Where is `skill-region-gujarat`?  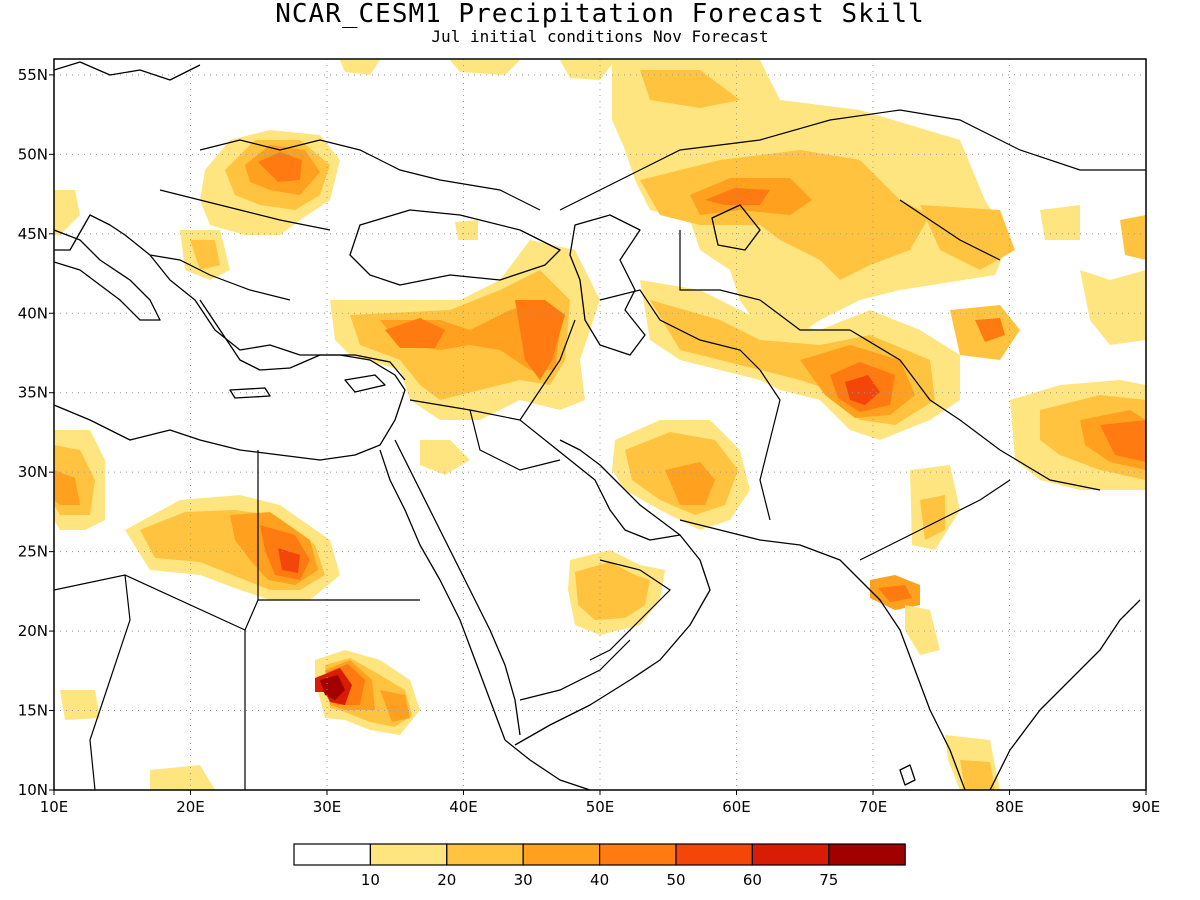 skill-region-gujarat is located at coordinates (935, 627).